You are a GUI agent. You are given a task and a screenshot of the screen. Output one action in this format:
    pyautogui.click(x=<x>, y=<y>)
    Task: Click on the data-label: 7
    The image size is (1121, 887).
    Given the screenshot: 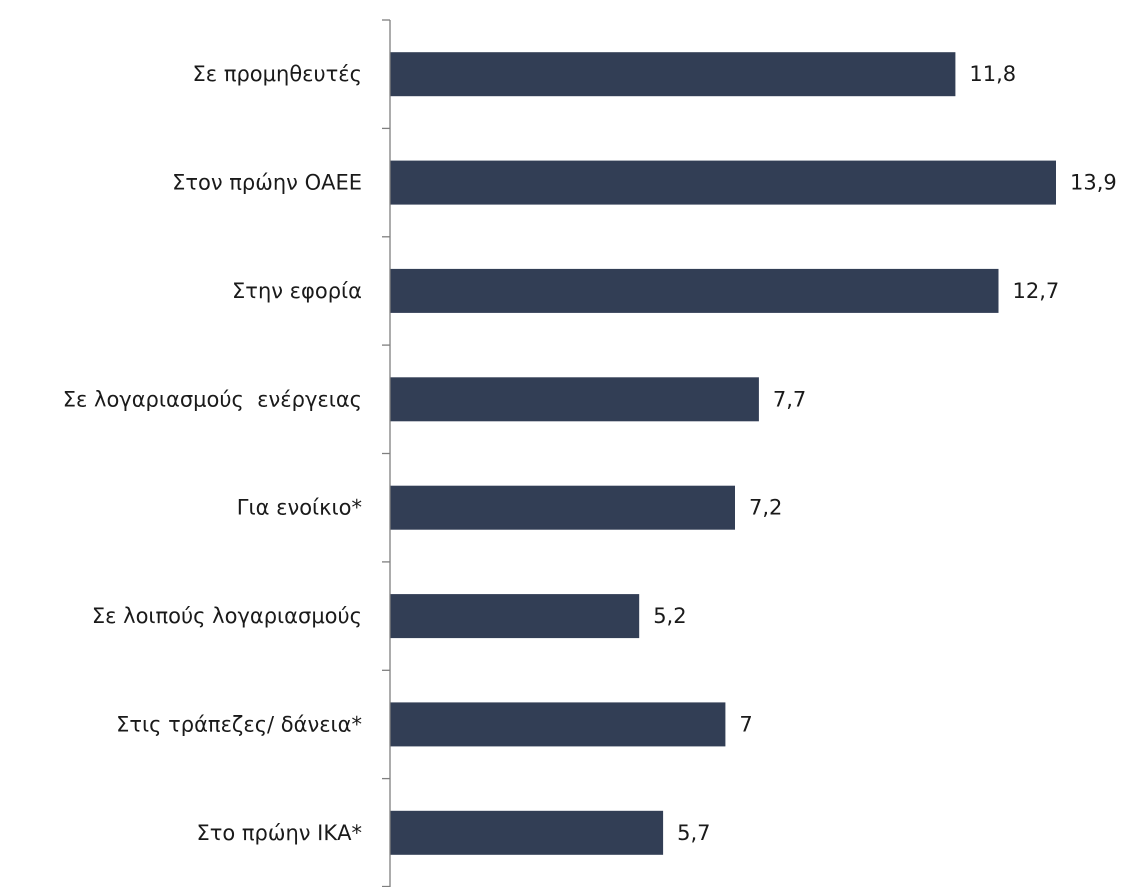 What is the action you would take?
    pyautogui.click(x=745, y=724)
    